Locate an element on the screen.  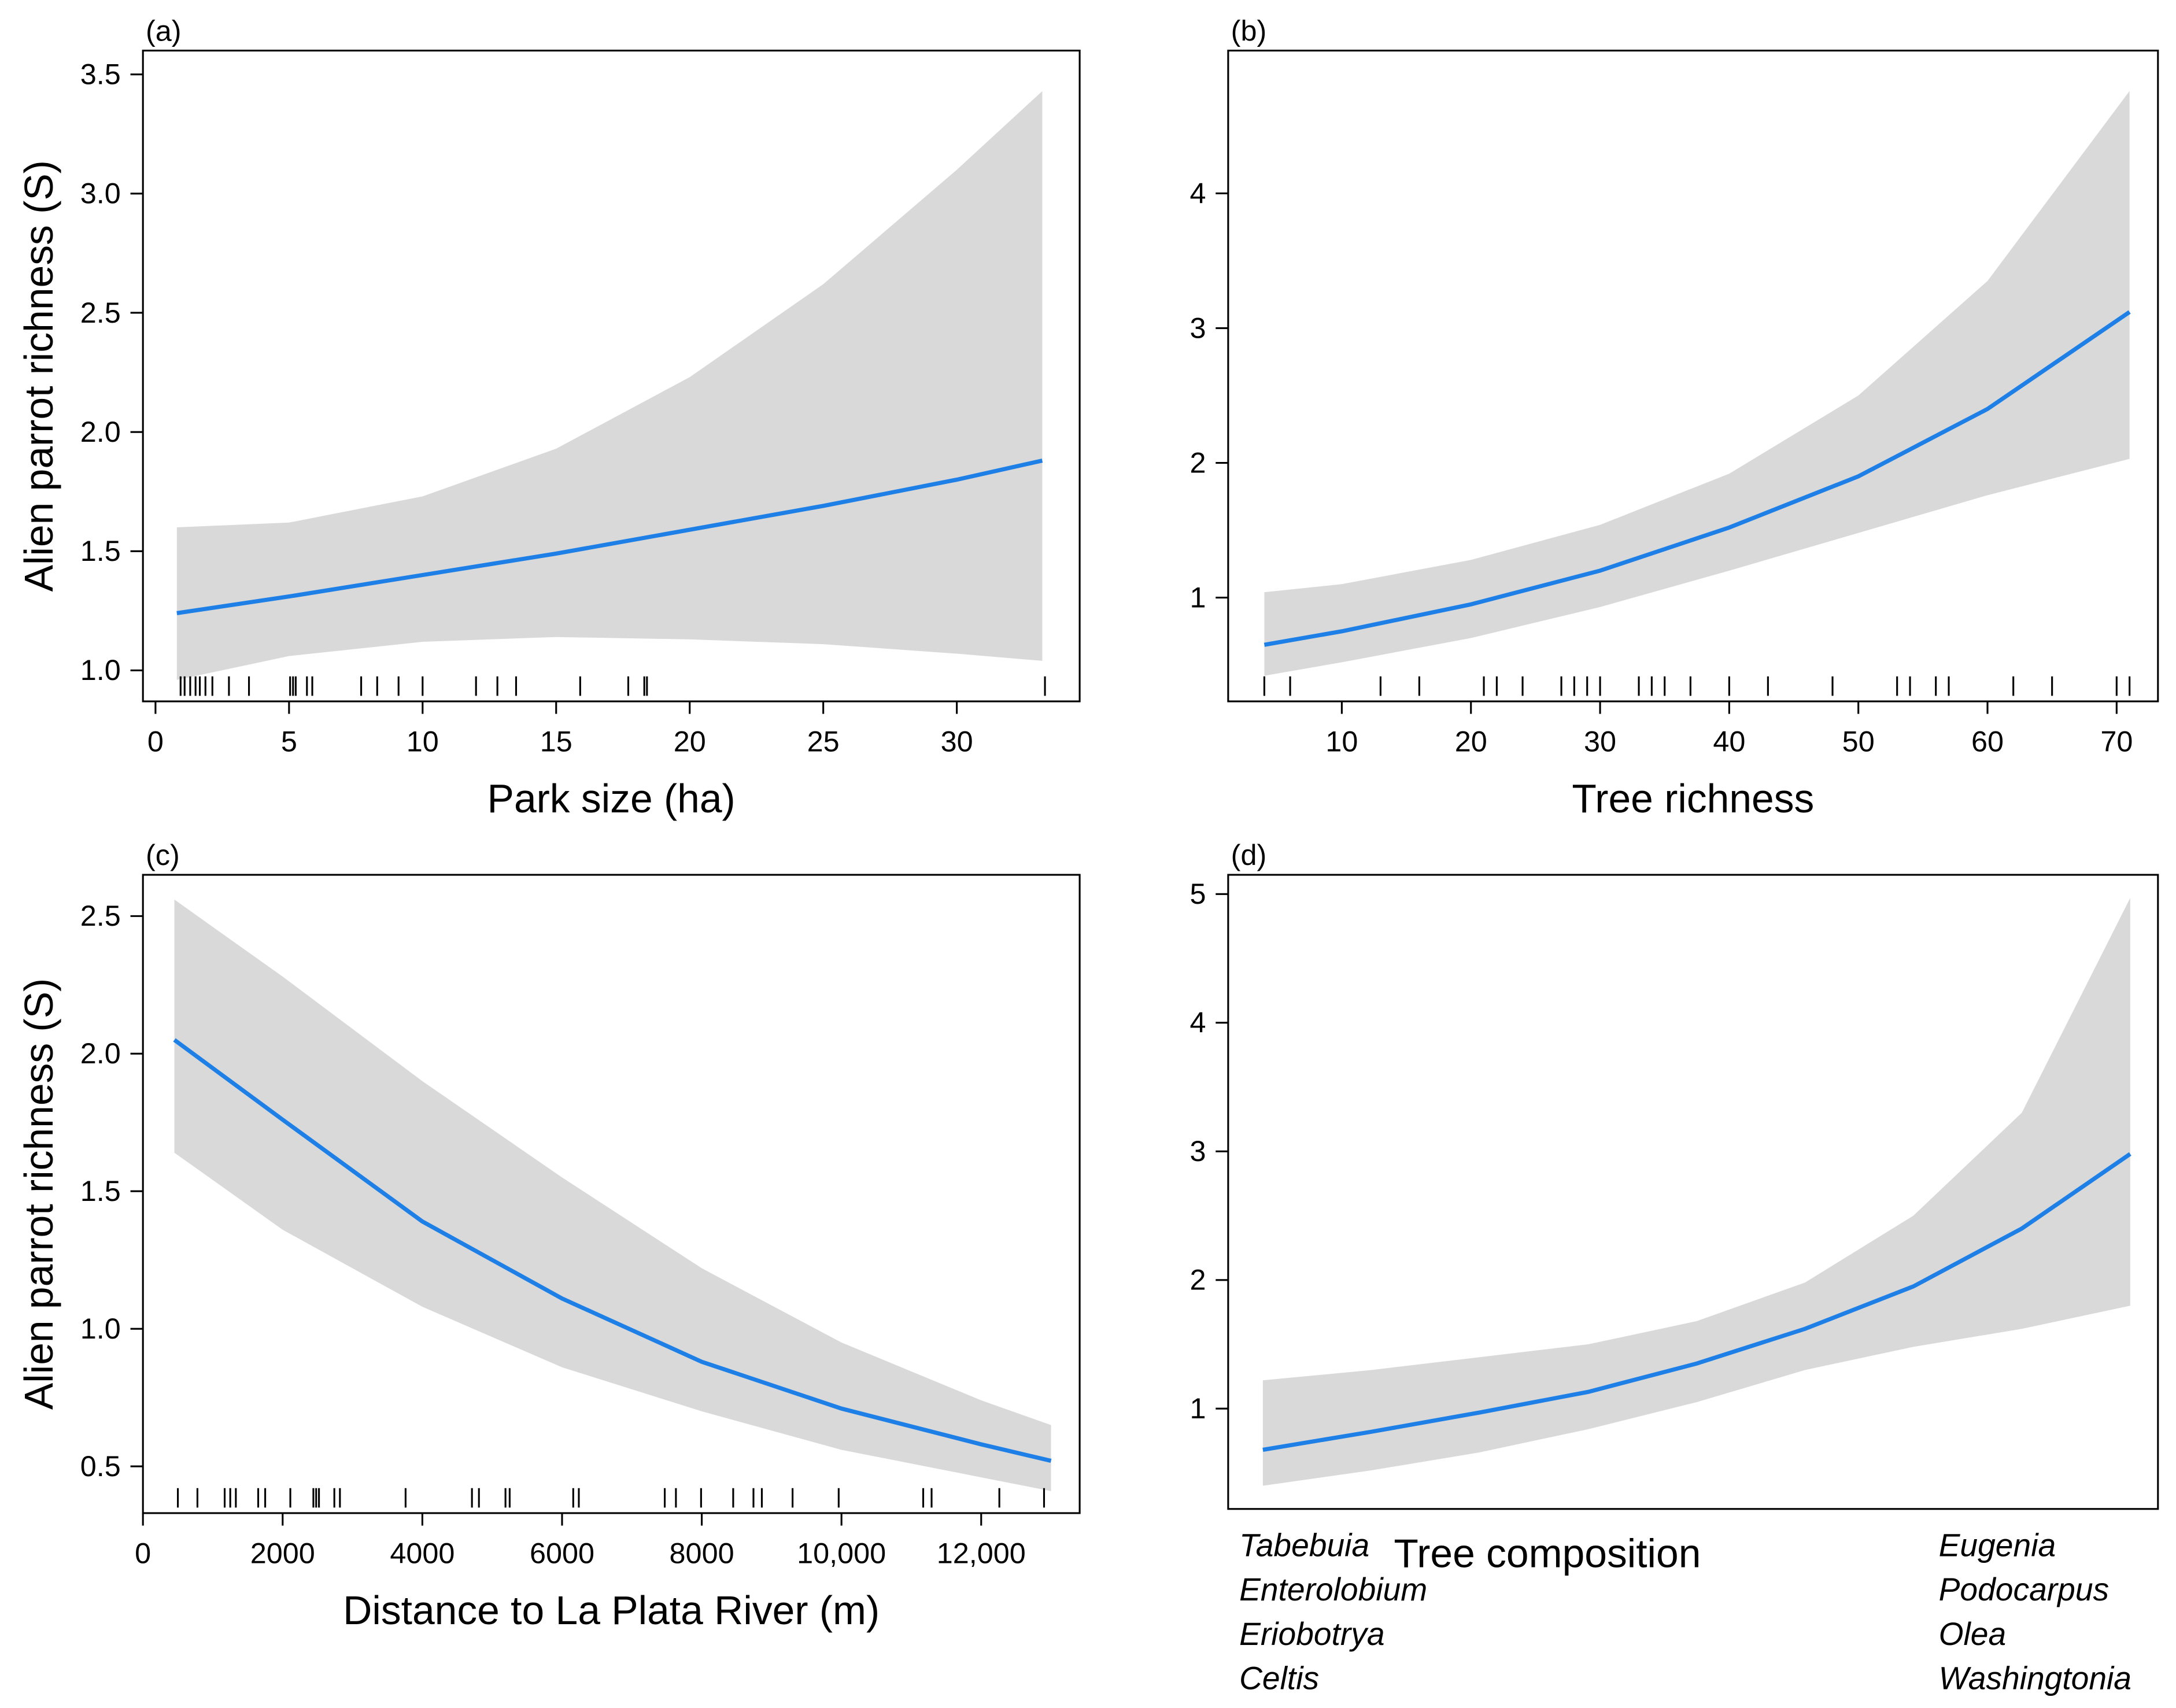
x-high-label: Podocarpus is located at coordinates (2024, 1589).